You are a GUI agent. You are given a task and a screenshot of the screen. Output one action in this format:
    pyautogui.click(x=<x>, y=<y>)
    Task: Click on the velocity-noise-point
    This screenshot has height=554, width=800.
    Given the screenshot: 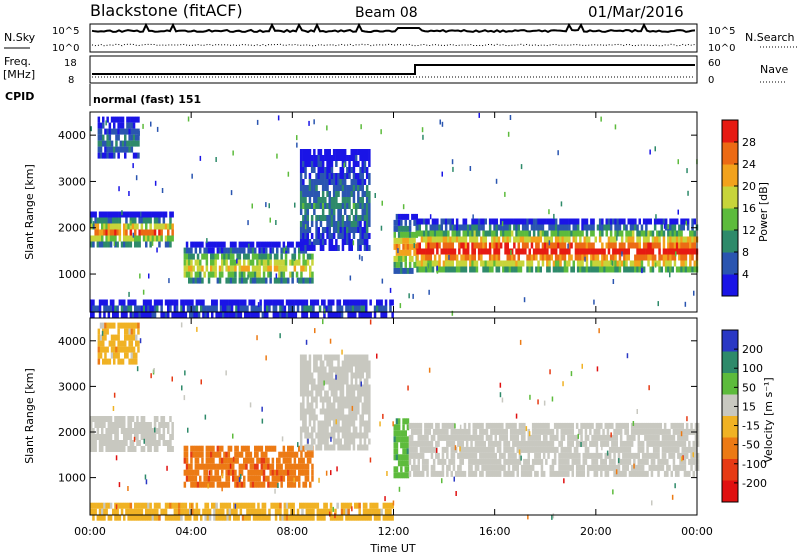 What is the action you would take?
    pyautogui.click(x=387, y=473)
    